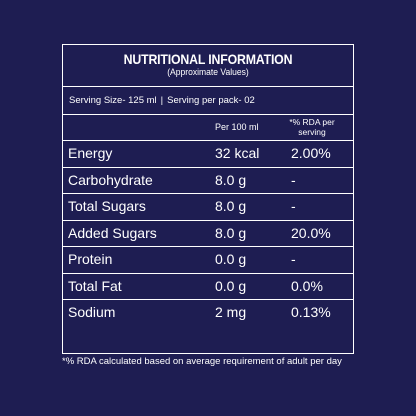 The width and height of the screenshot is (416, 416). I want to click on nutrient-rda: 0.0%, so click(307, 285).